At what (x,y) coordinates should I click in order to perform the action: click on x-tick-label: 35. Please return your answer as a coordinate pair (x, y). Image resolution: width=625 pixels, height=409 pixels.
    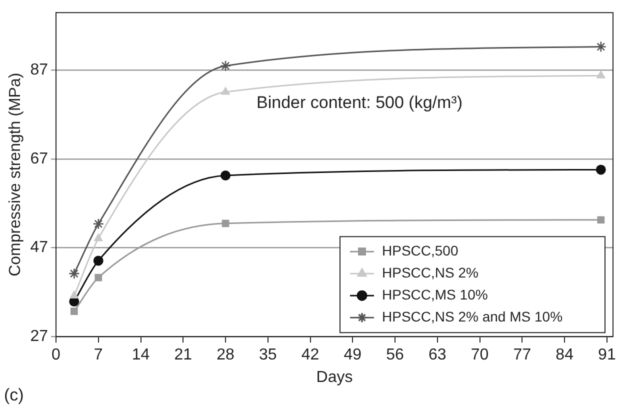
    Looking at the image, I should click on (268, 355).